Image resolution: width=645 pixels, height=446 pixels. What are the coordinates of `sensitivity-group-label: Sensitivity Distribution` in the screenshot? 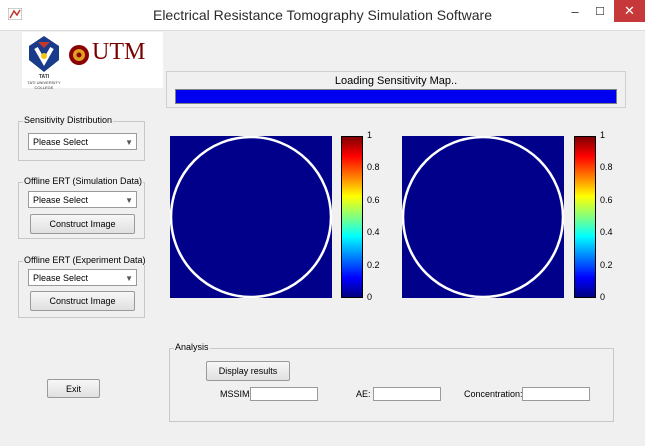 It's located at (68, 120).